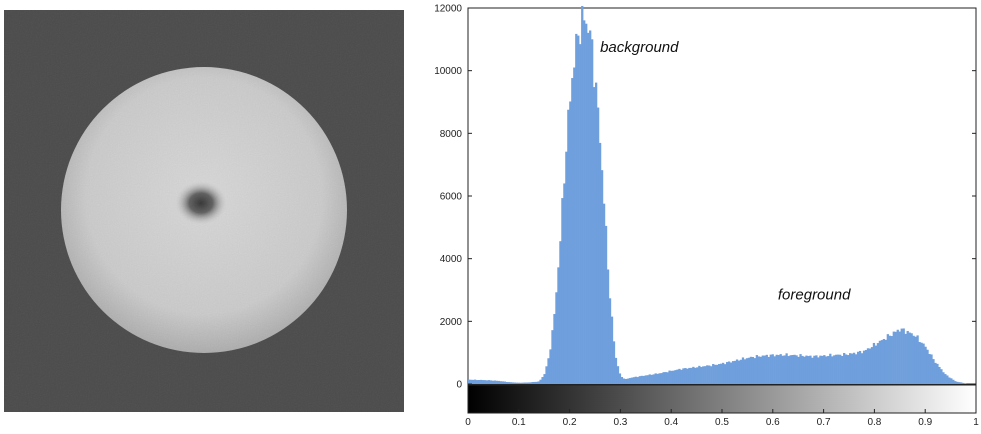  What do you see at coordinates (448, 9) in the screenshot?
I see `y-tick-label: 12000` at bounding box center [448, 9].